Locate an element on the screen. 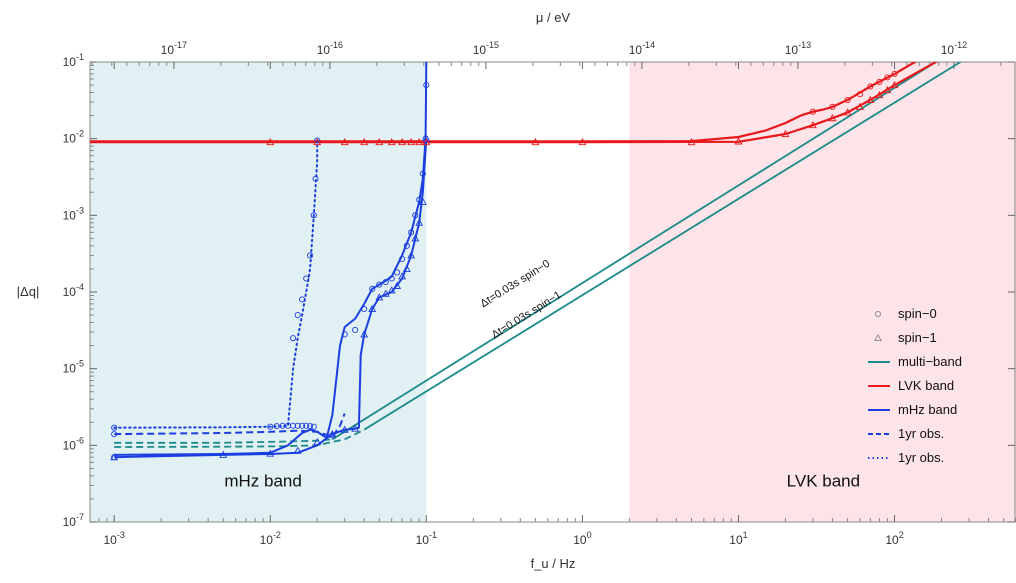 This screenshot has width=1016, height=583. band-label-1: LVK band is located at coordinates (823, 481).